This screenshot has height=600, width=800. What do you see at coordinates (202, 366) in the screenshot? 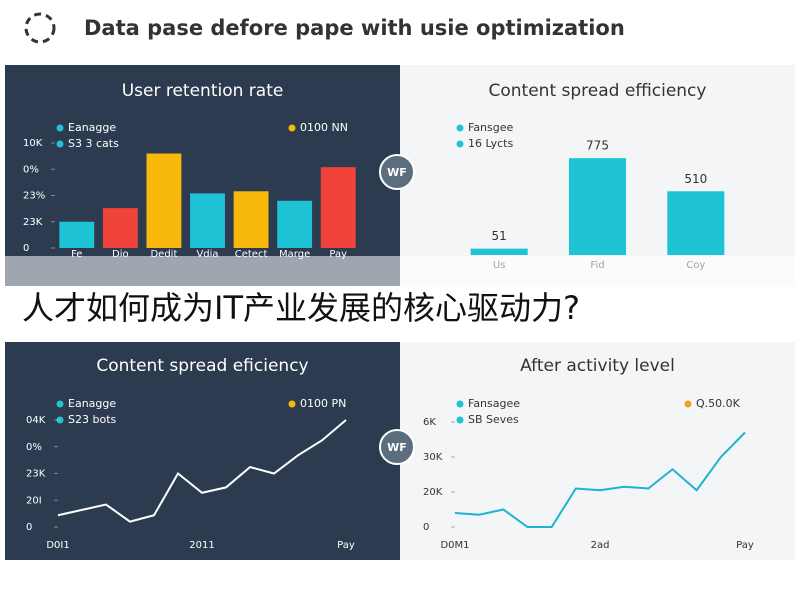
I see `chart-title: Content spread eficiency` at bounding box center [202, 366].